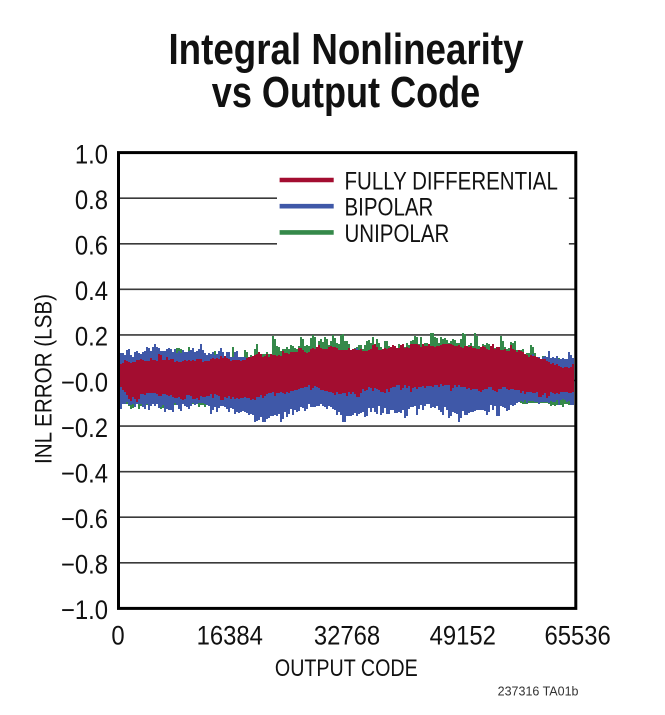 The width and height of the screenshot is (665, 715). I want to click on svg-text: INL ERROR (LSB), so click(43, 379).